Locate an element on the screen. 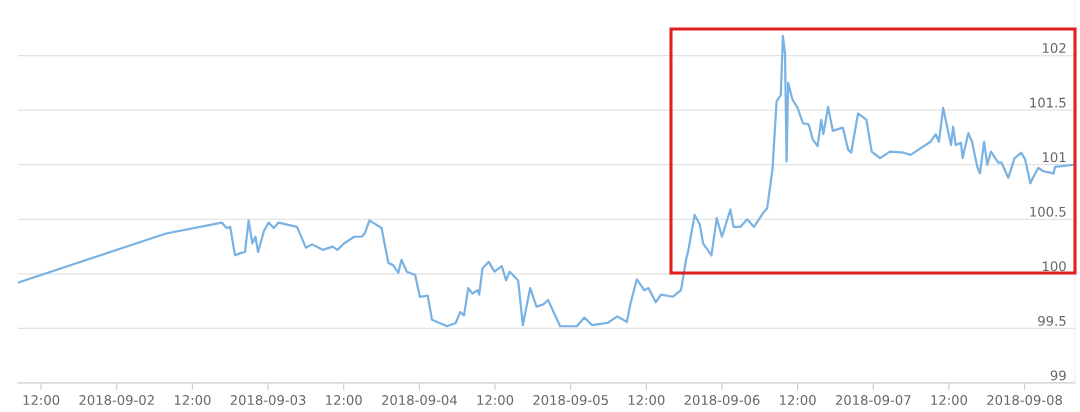 Image resolution: width=1080 pixels, height=412 pixels. y-tick-label: 100 is located at coordinates (1054, 266).